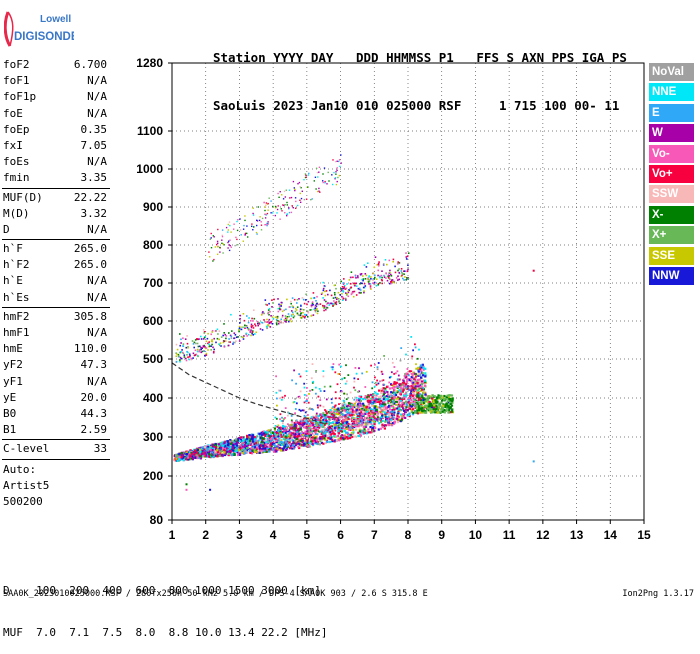 The image size is (700, 654). Describe the element at coordinates (13, 145) in the screenshot. I see `param-label: fxI` at that location.